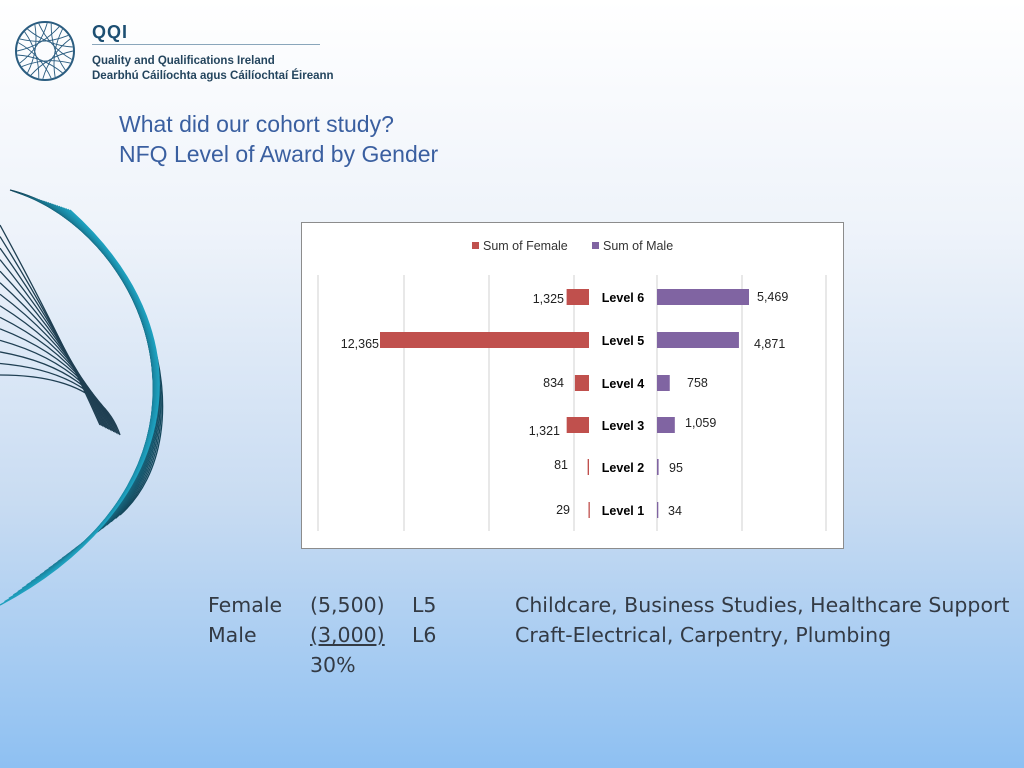  Describe the element at coordinates (769, 344) in the screenshot. I see `data-label-male: 4,871` at that location.